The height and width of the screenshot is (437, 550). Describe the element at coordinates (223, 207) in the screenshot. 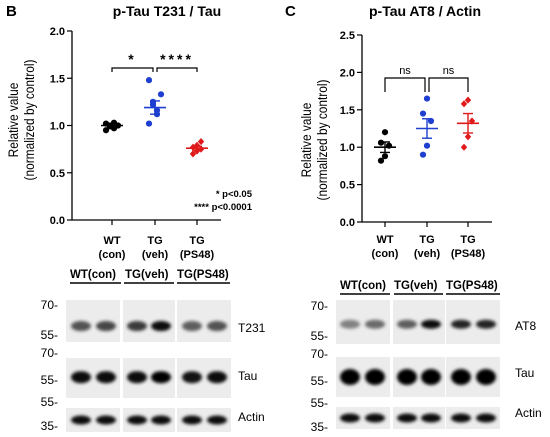

I see `p-note-2: **** p<0.0001` at that location.